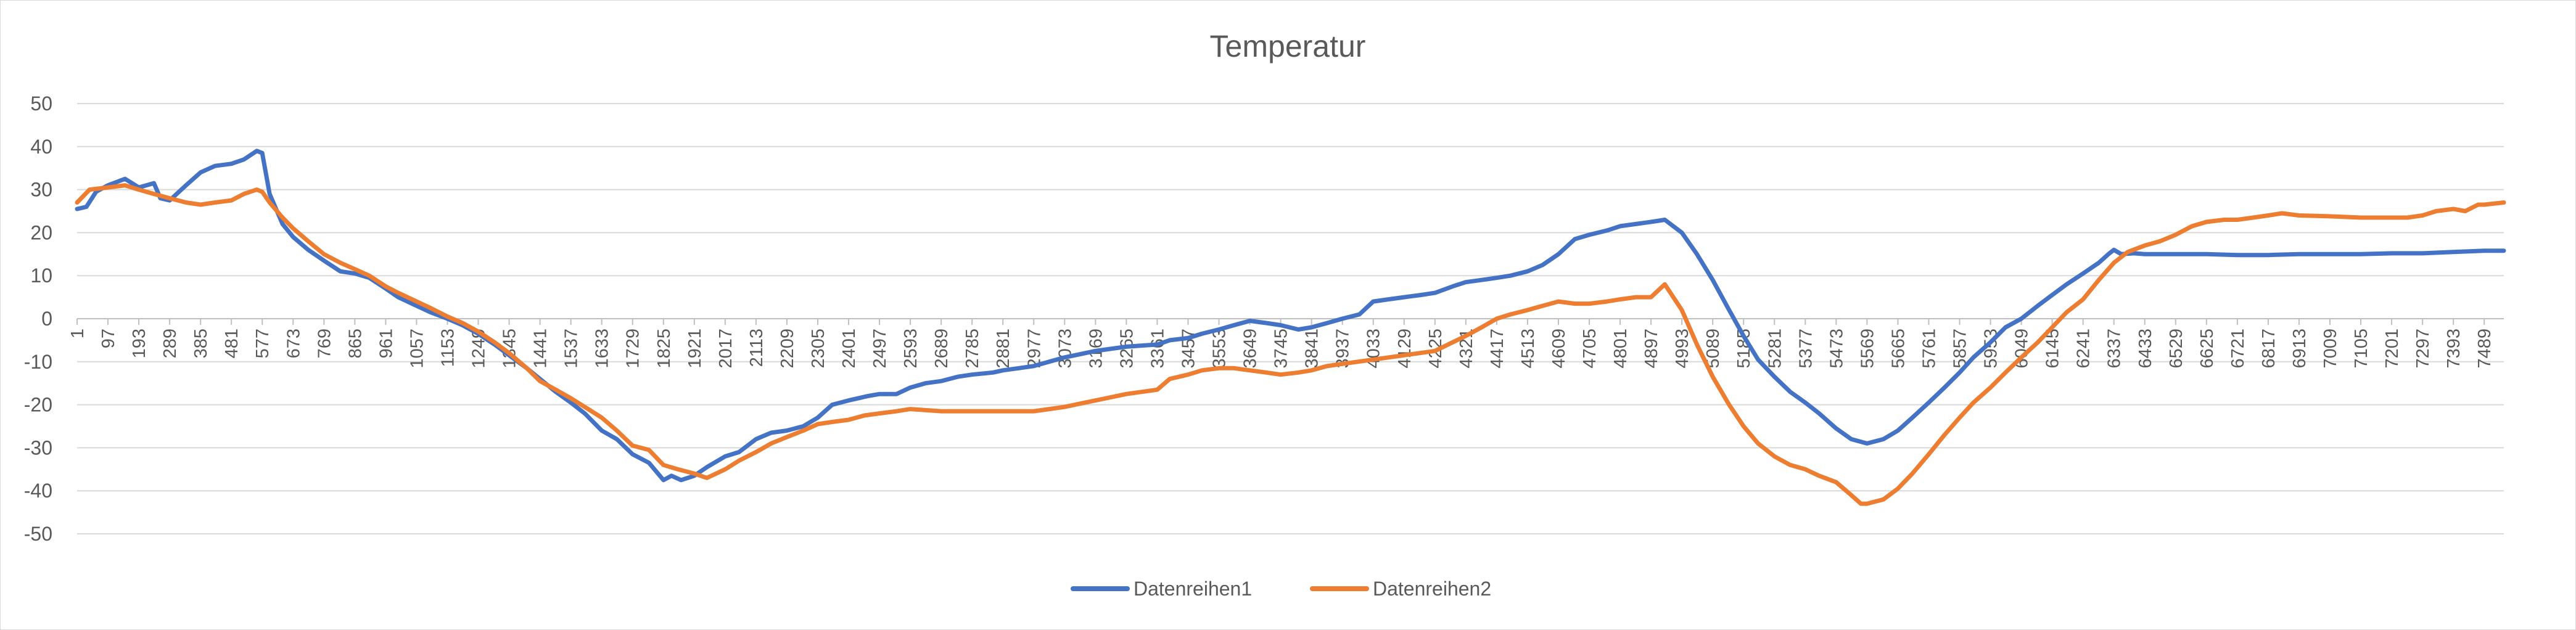 The height and width of the screenshot is (630, 2576). Describe the element at coordinates (726, 349) in the screenshot. I see `x-tick-label: 2017` at that location.